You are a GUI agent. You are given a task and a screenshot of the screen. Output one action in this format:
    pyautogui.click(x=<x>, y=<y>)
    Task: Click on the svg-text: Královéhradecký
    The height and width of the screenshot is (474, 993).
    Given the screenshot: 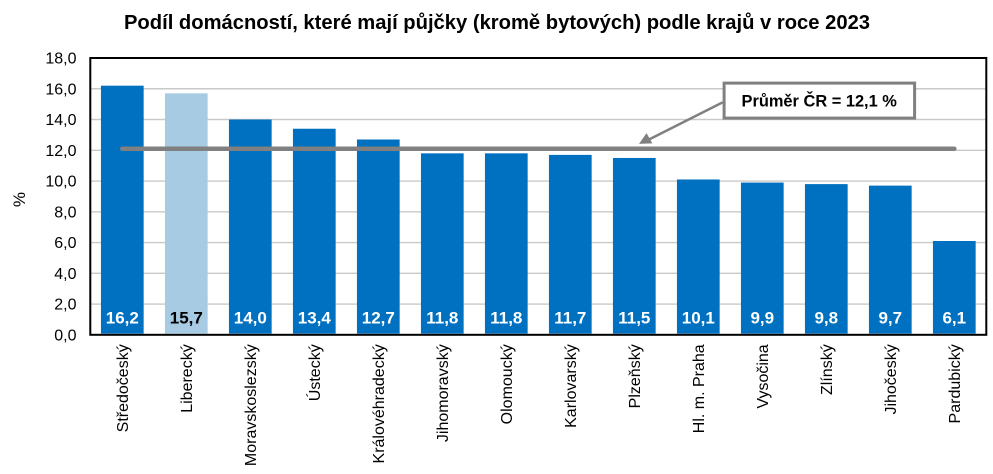 What is the action you would take?
    pyautogui.click(x=379, y=403)
    